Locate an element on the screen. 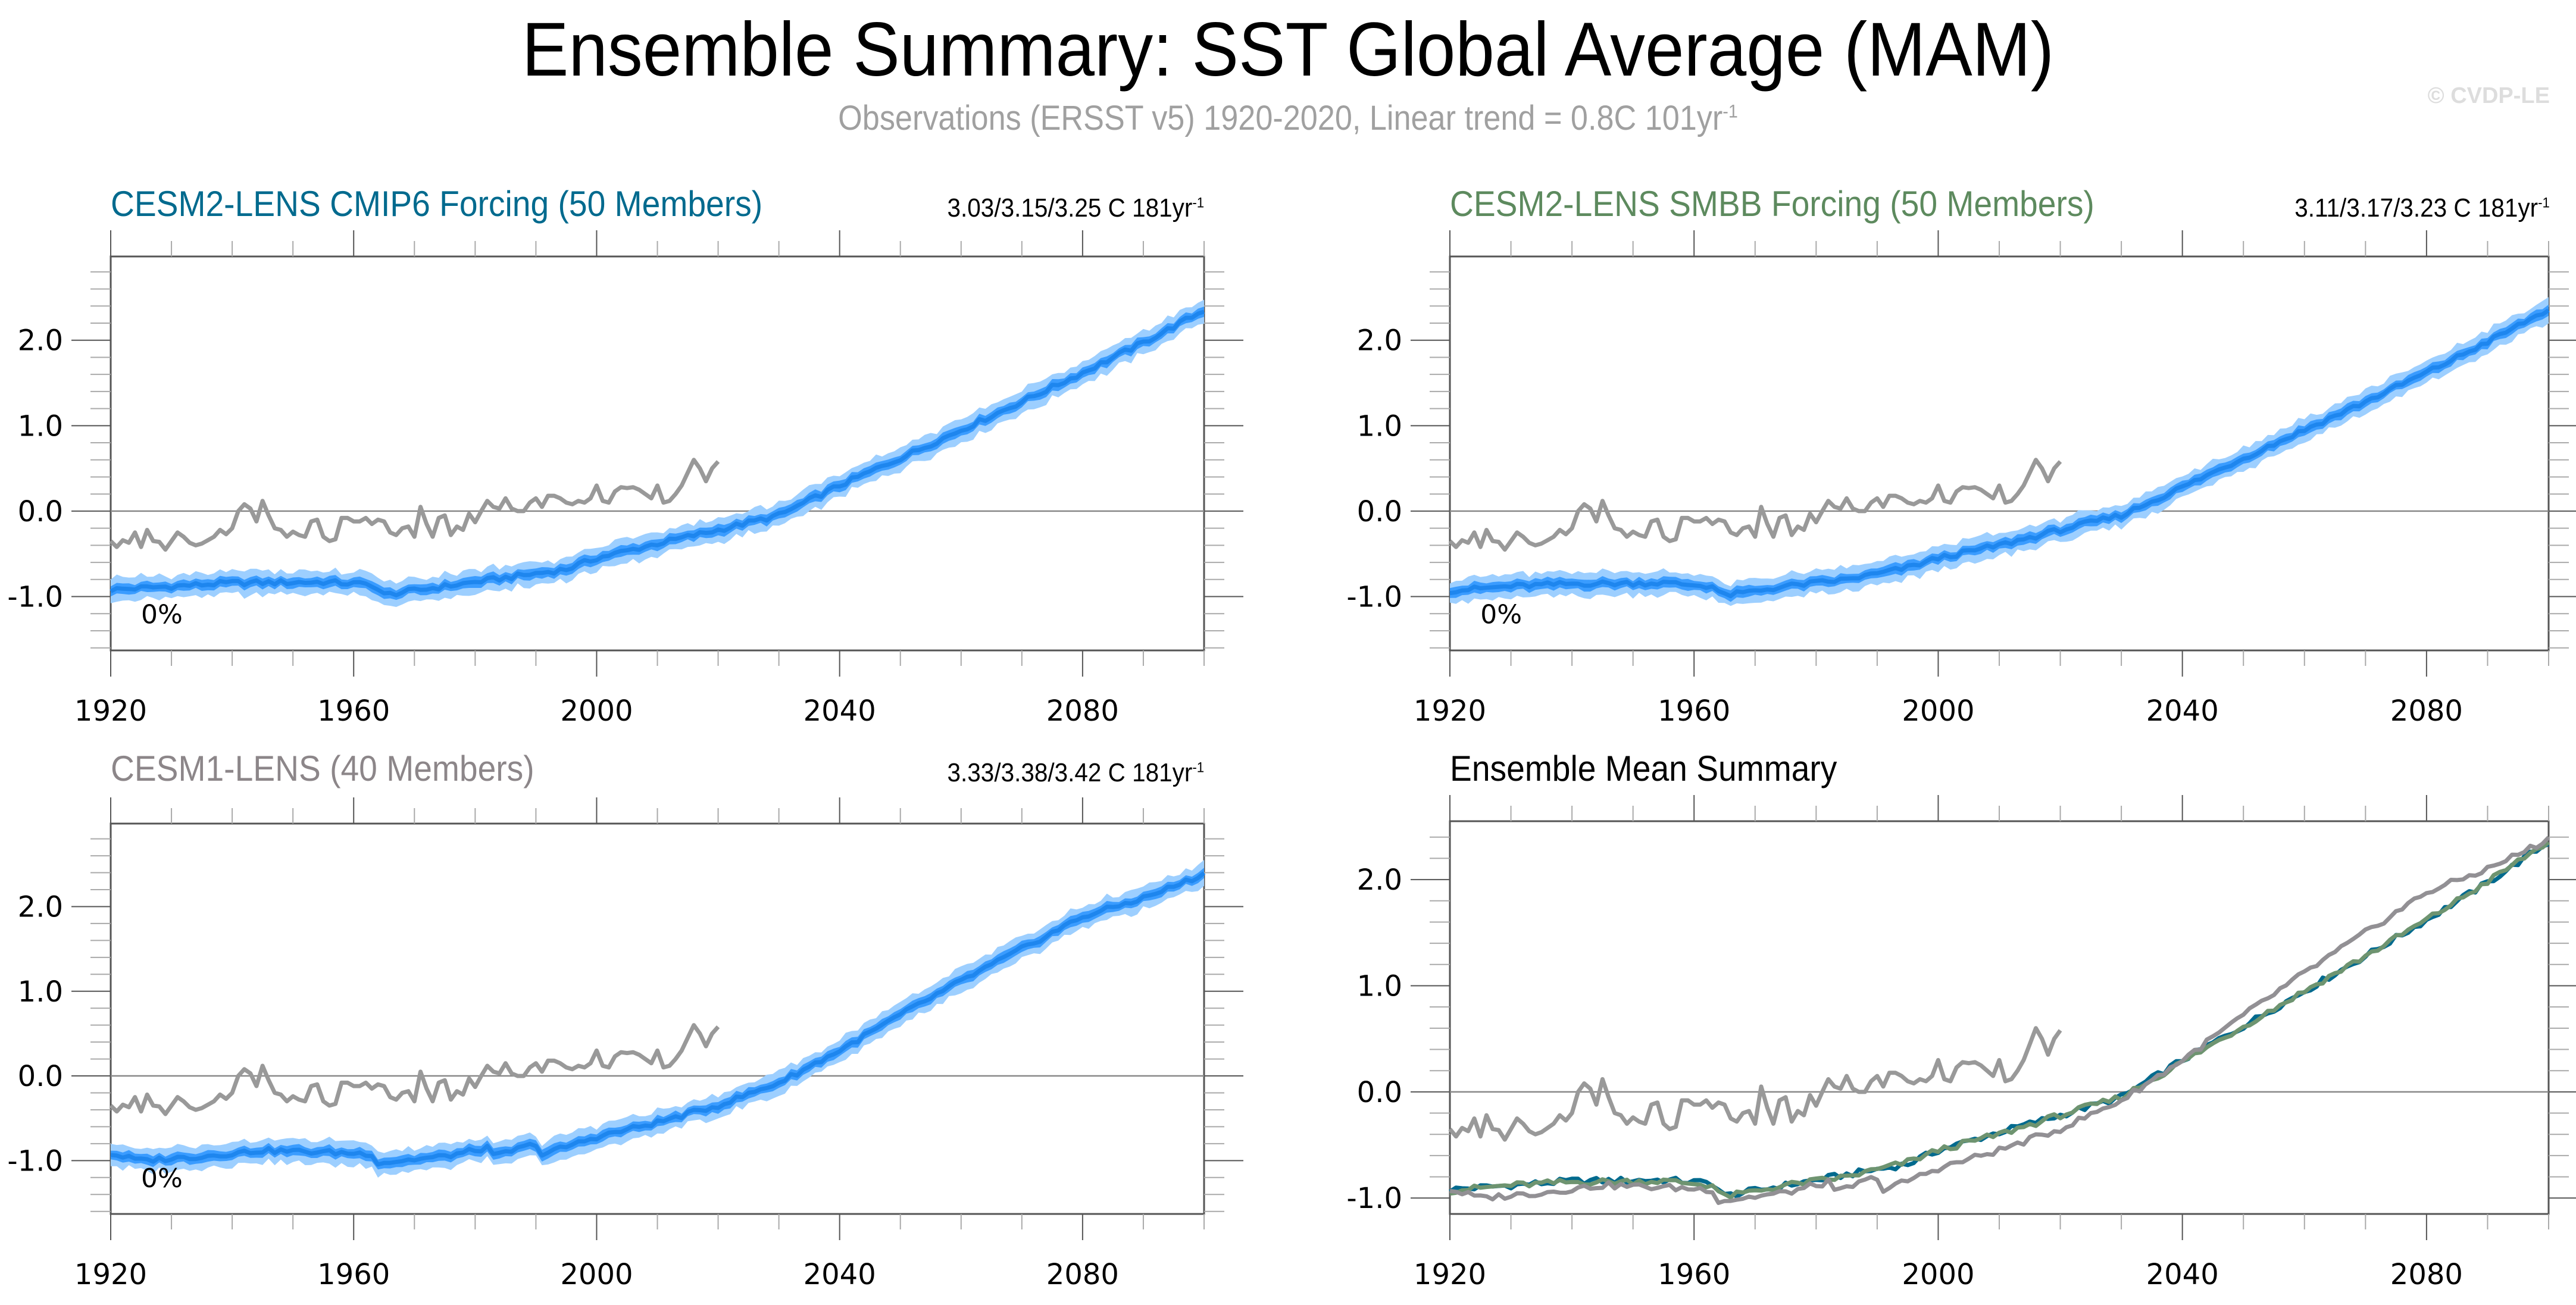 The height and width of the screenshot is (1305, 2576). stat-text: 3.33/3.38/3.42 C 181yr is located at coordinates (1070, 773).